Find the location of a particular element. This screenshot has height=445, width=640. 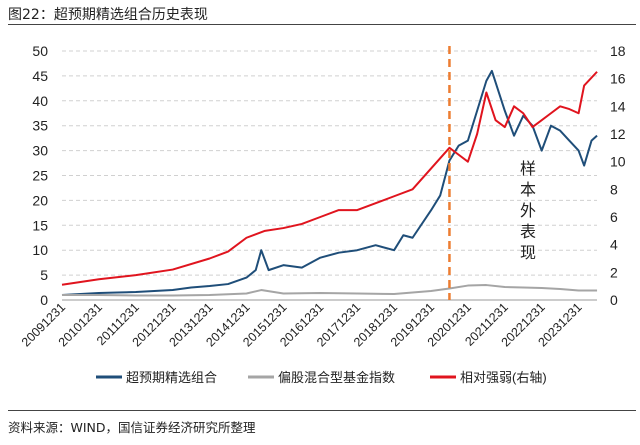

y-right-tick-label: 8 is located at coordinates (614, 189).